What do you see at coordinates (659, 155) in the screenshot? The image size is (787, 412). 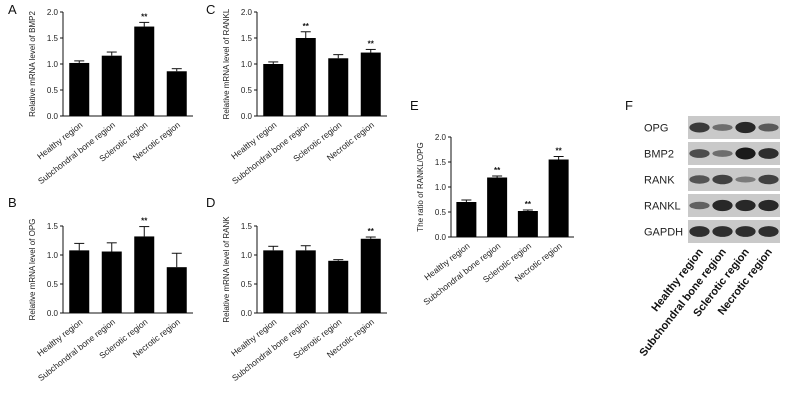 I see `blot-band-label: BMP2` at bounding box center [659, 155].